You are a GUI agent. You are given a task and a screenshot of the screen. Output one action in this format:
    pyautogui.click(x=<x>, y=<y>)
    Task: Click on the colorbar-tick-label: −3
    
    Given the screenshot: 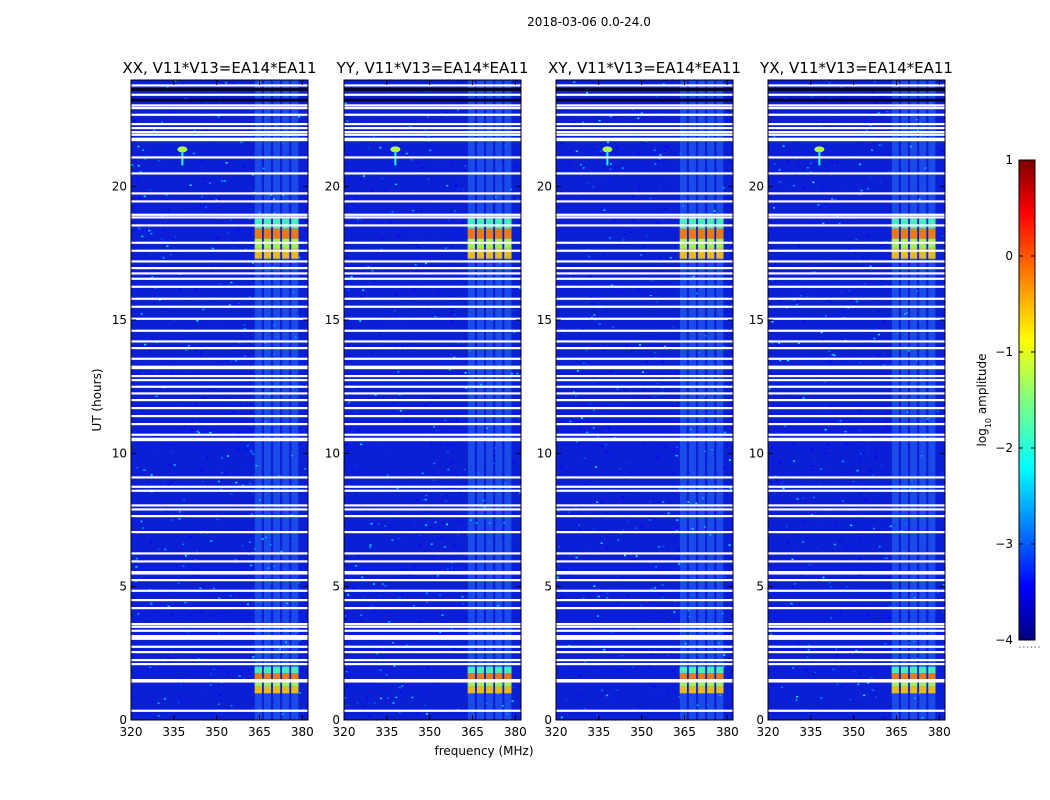 What is the action you would take?
    pyautogui.click(x=1004, y=544)
    